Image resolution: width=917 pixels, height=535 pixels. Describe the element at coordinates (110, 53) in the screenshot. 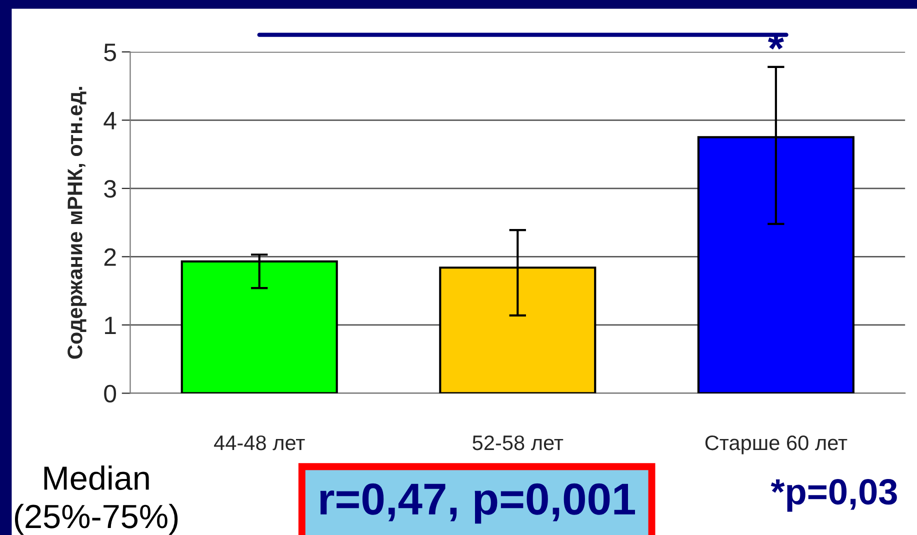

I see `y-tick-label: 5` at that location.